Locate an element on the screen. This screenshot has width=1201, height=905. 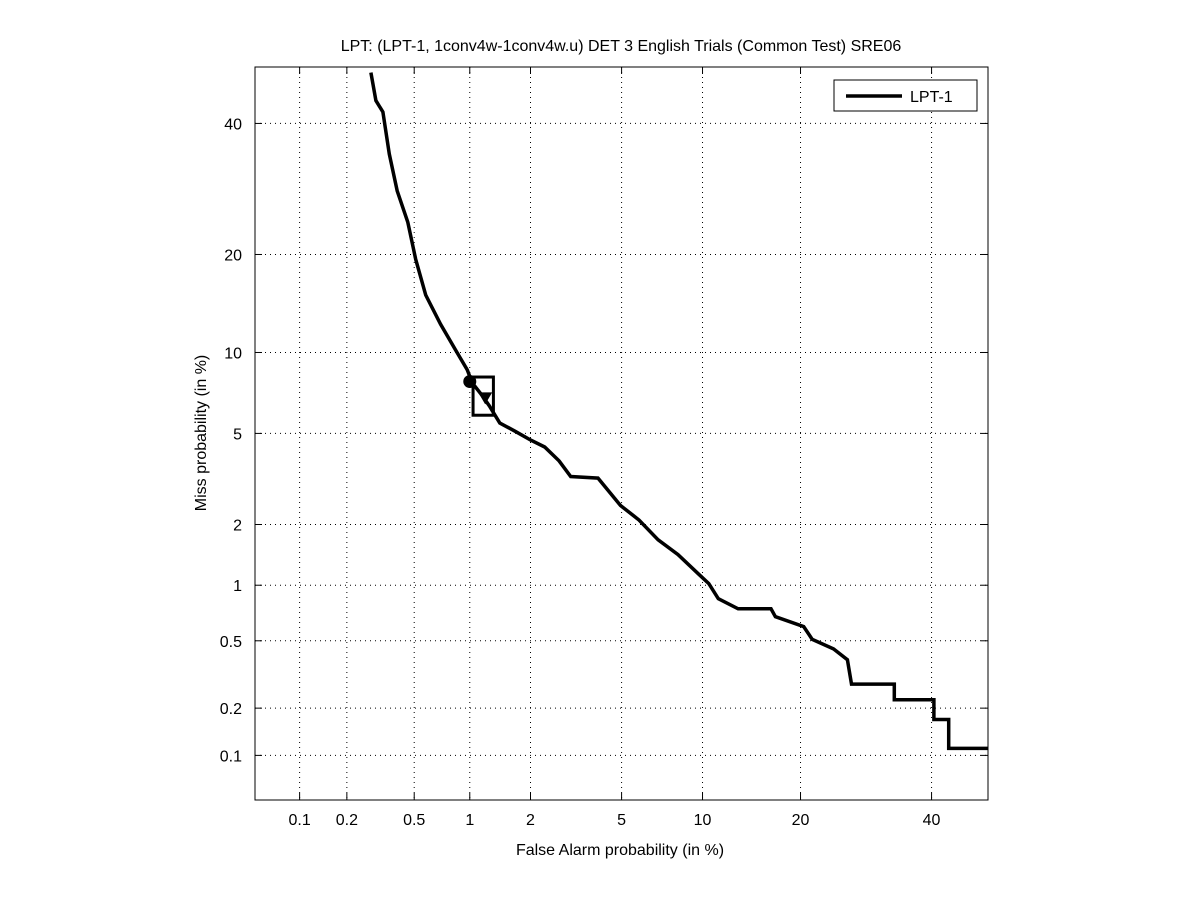
x-axis-label: False Alarm probability (in %) is located at coordinates (620, 850).